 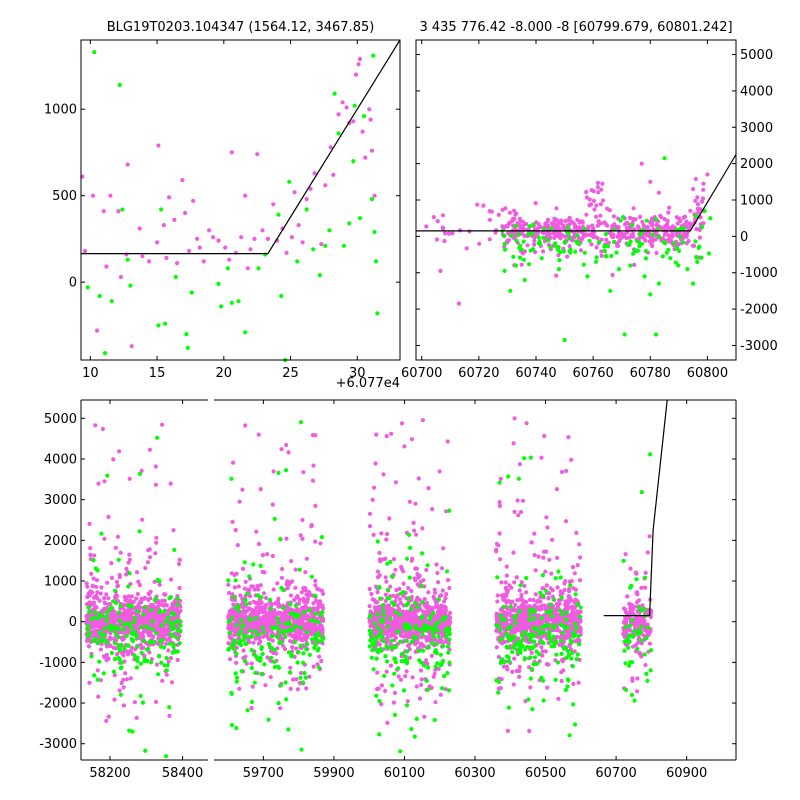 What do you see at coordinates (357, 373) in the screenshot?
I see `panel1-xtick-label: 30` at bounding box center [357, 373].